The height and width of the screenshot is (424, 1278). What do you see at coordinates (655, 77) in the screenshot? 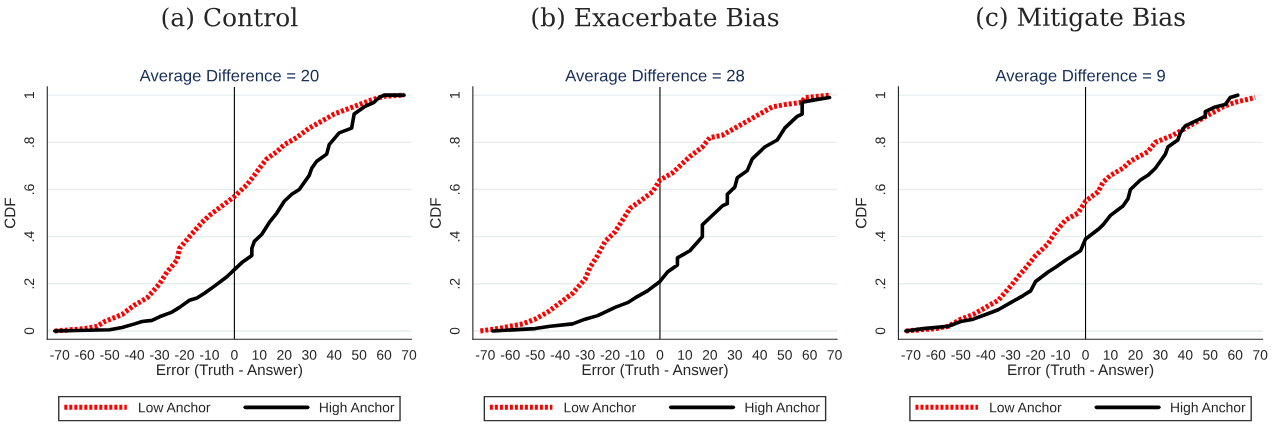
I see `chart-subtitle: Average Difference = 28` at bounding box center [655, 77].